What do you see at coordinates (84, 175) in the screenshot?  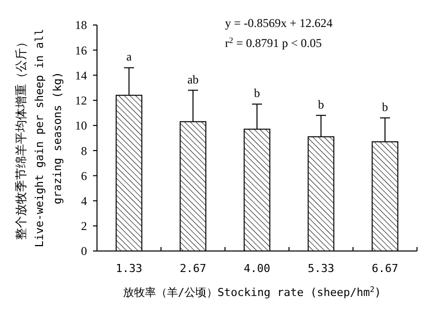 I see `y-tick-label: 6` at bounding box center [84, 175].